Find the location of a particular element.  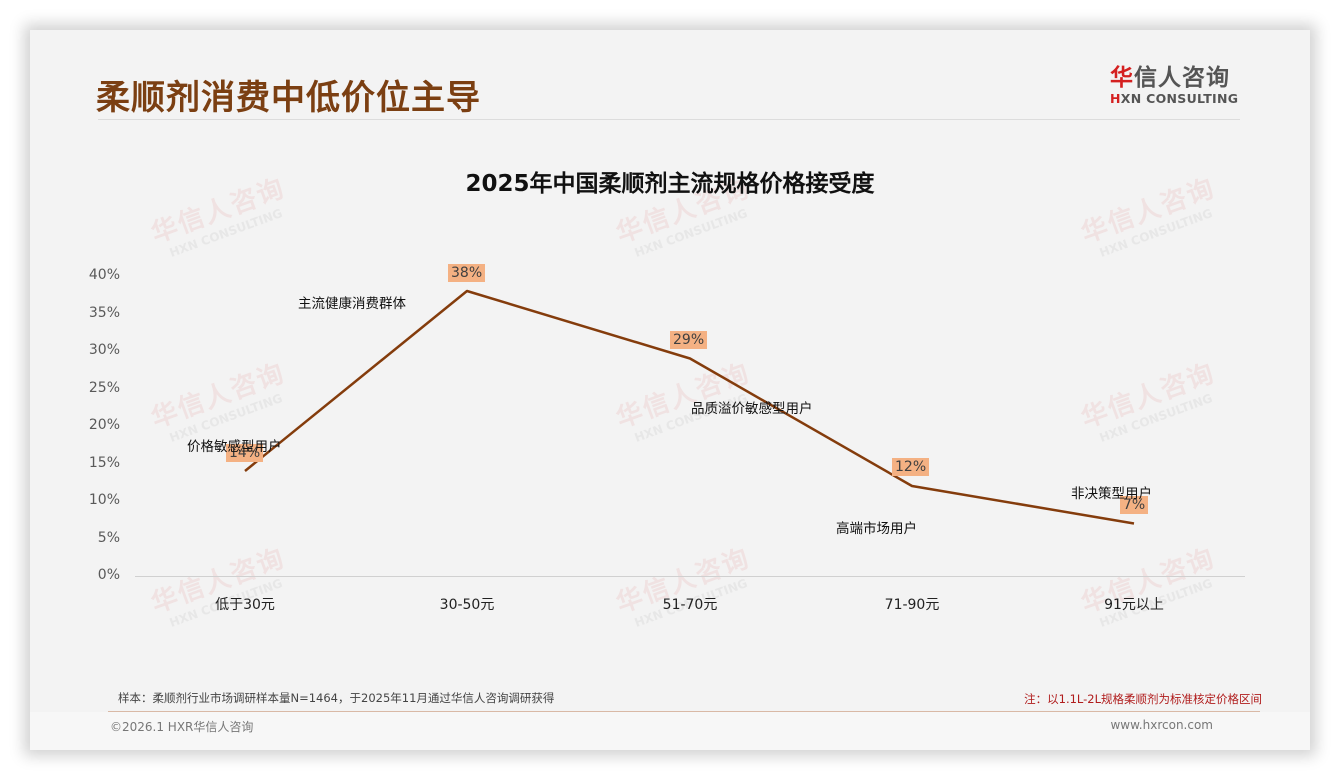

segment-annotation: 高端市场用户 is located at coordinates (876, 529).